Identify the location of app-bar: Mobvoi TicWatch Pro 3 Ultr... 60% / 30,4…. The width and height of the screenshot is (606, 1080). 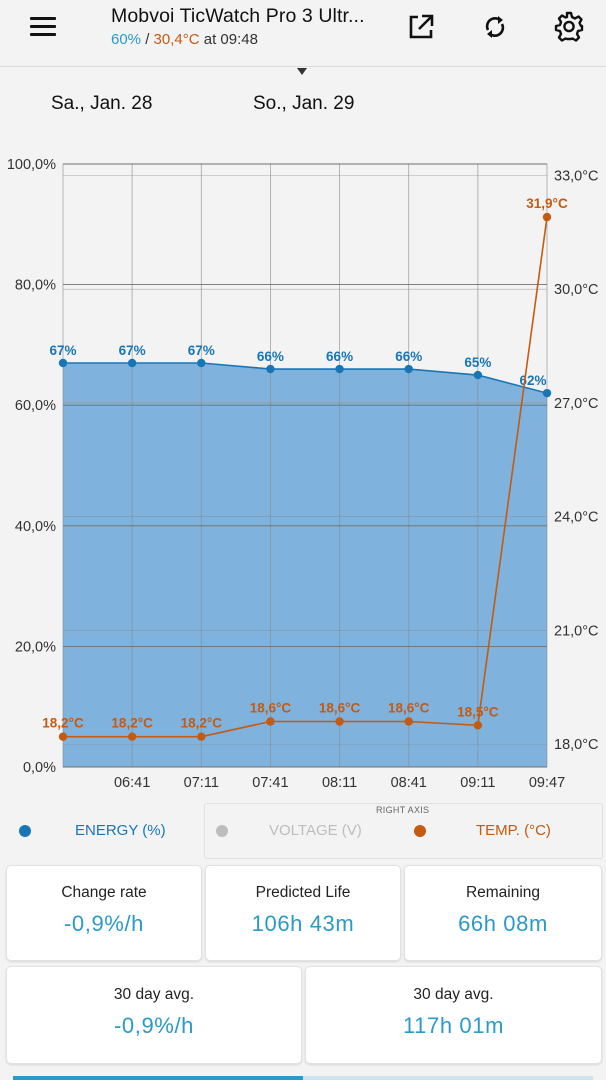
(303, 33).